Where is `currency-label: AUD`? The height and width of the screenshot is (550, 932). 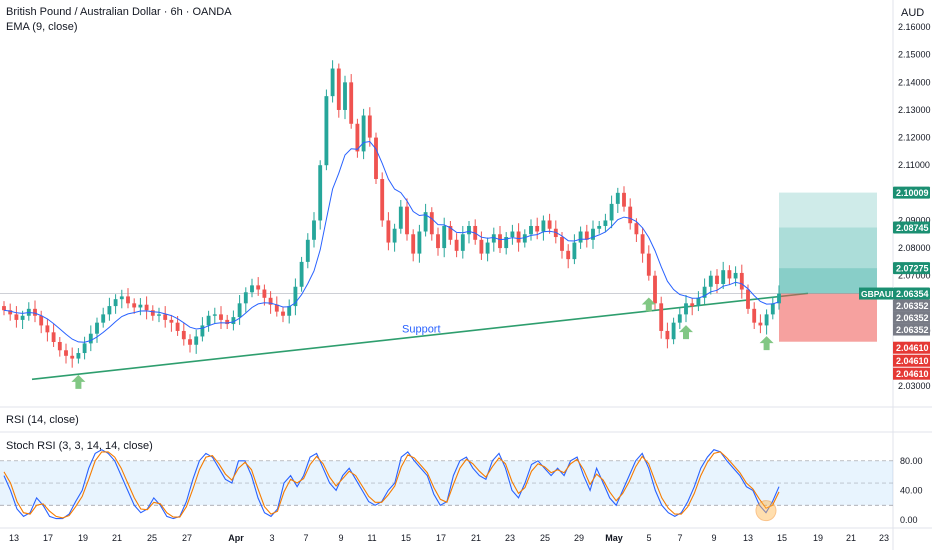 currency-label: AUD is located at coordinates (913, 13).